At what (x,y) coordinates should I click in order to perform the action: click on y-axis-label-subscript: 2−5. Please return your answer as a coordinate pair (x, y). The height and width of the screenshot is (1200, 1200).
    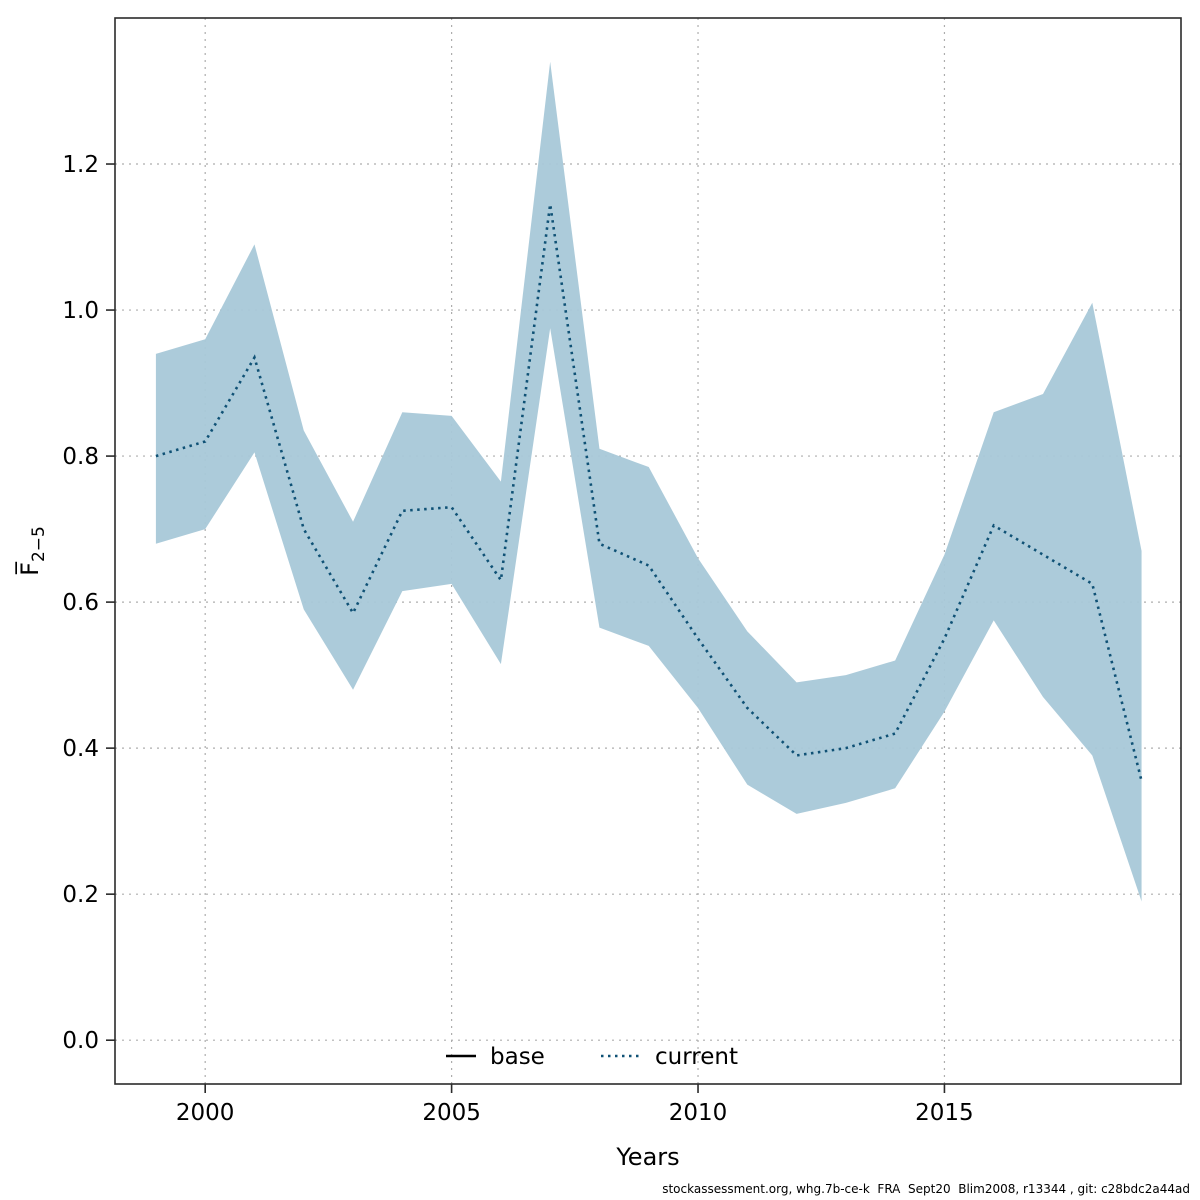
    Looking at the image, I should click on (39, 544).